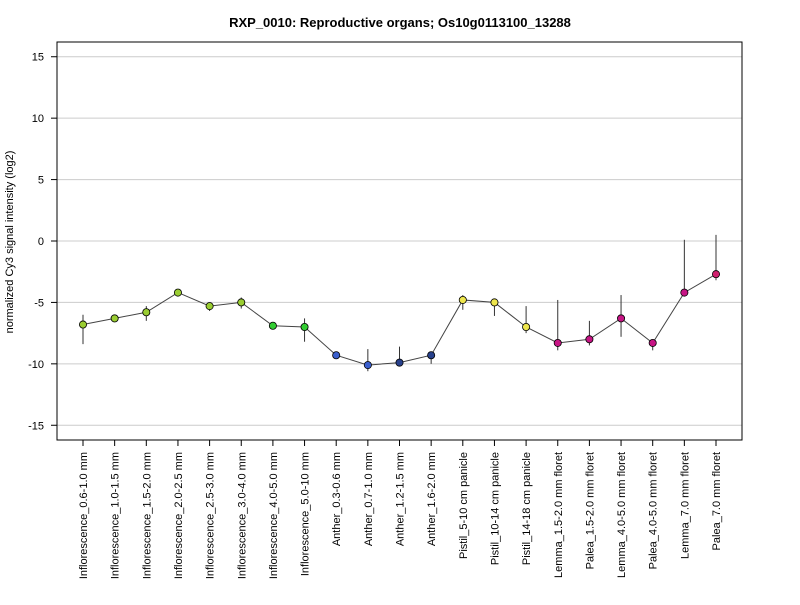 The height and width of the screenshot is (605, 800). Describe the element at coordinates (464, 505) in the screenshot. I see `x-tick-label: Pistil_5-10 cm panicle` at that location.